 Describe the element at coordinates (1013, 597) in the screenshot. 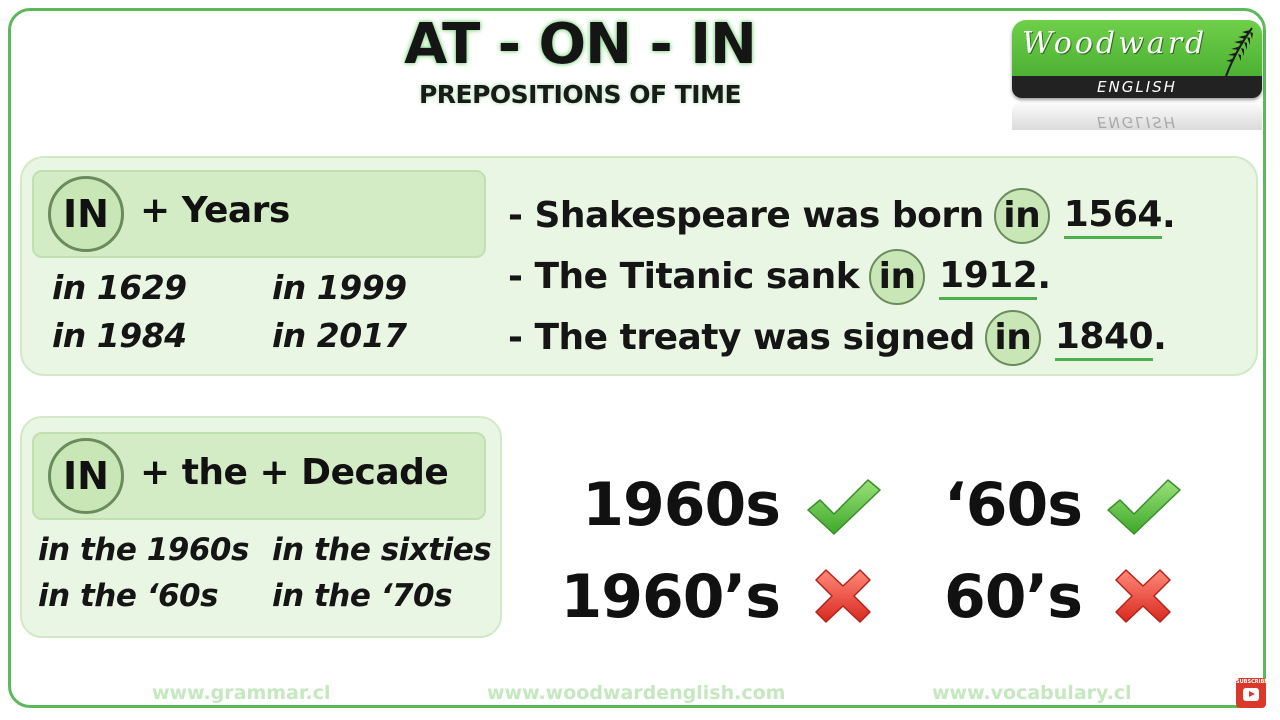

I see `decade-form-incorrect: 60’s` at that location.